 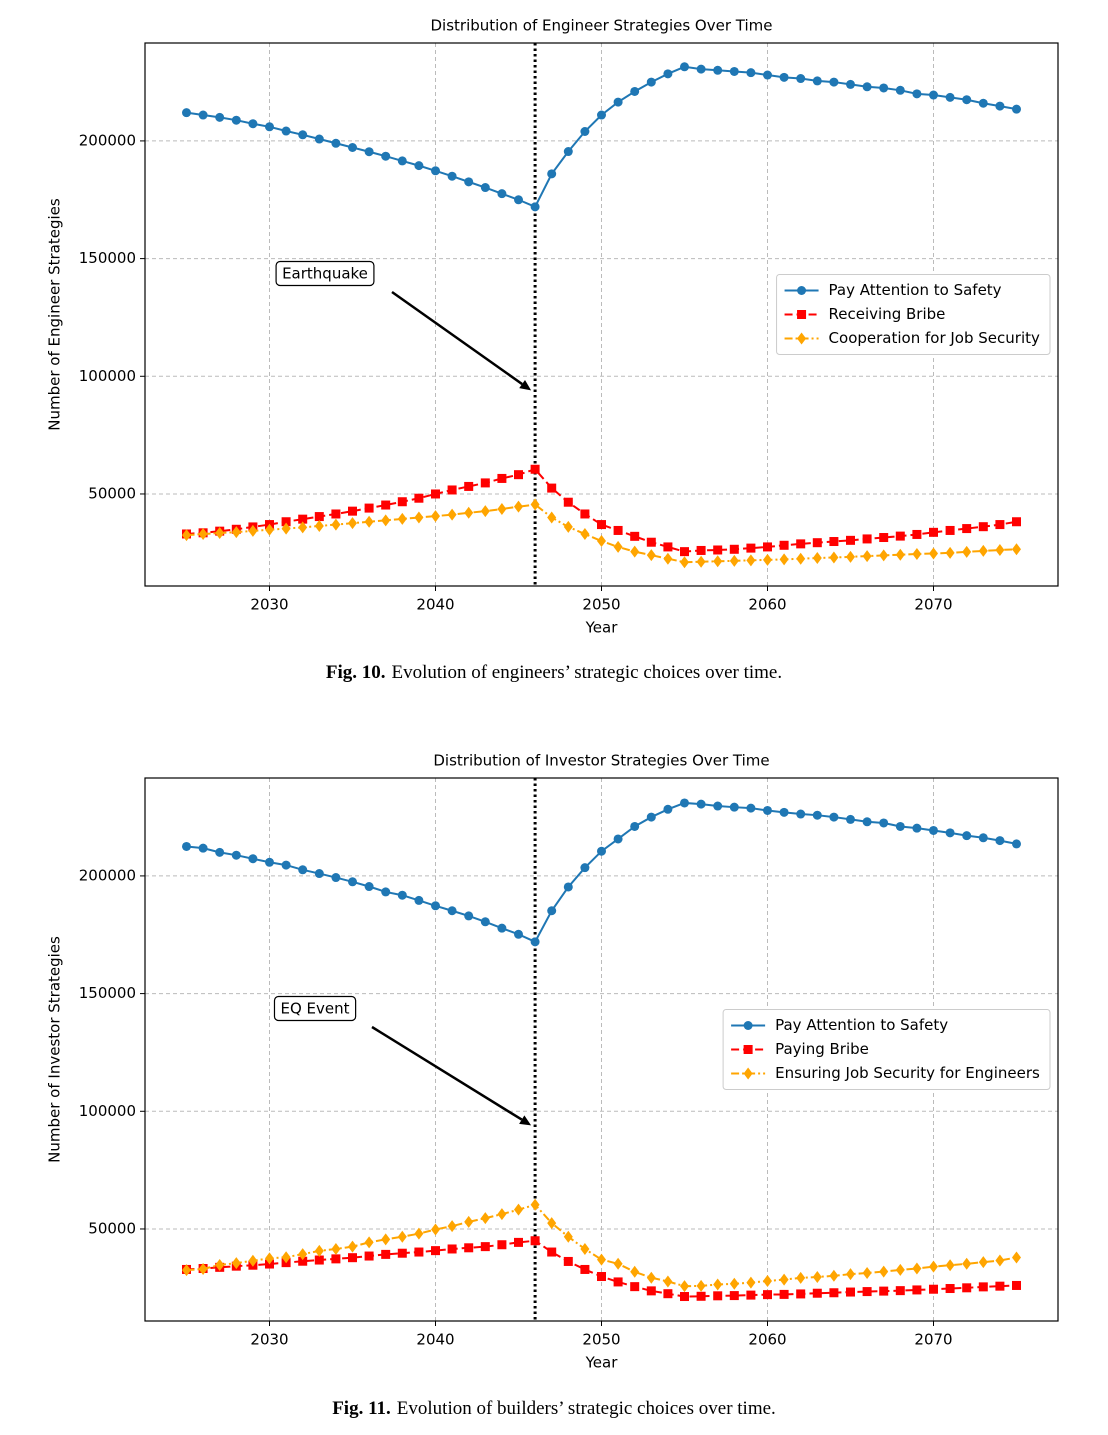 What do you see at coordinates (601, 605) in the screenshot?
I see `x-tick-label: 2050` at bounding box center [601, 605].